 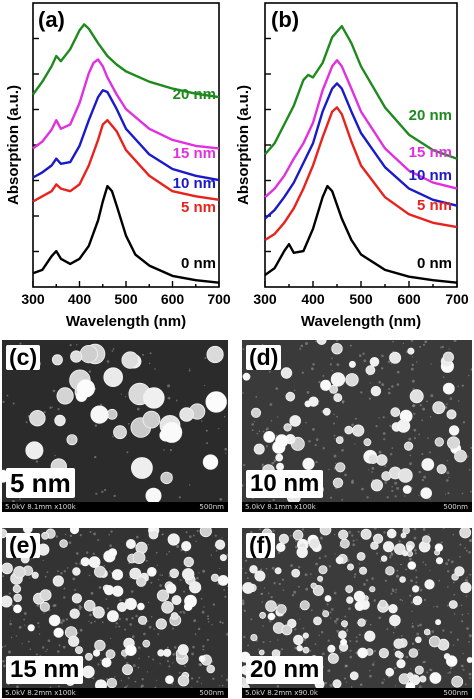 What do you see at coordinates (285, 670) in the screenshot?
I see `sem-thickness-label: 20 nm` at bounding box center [285, 670].